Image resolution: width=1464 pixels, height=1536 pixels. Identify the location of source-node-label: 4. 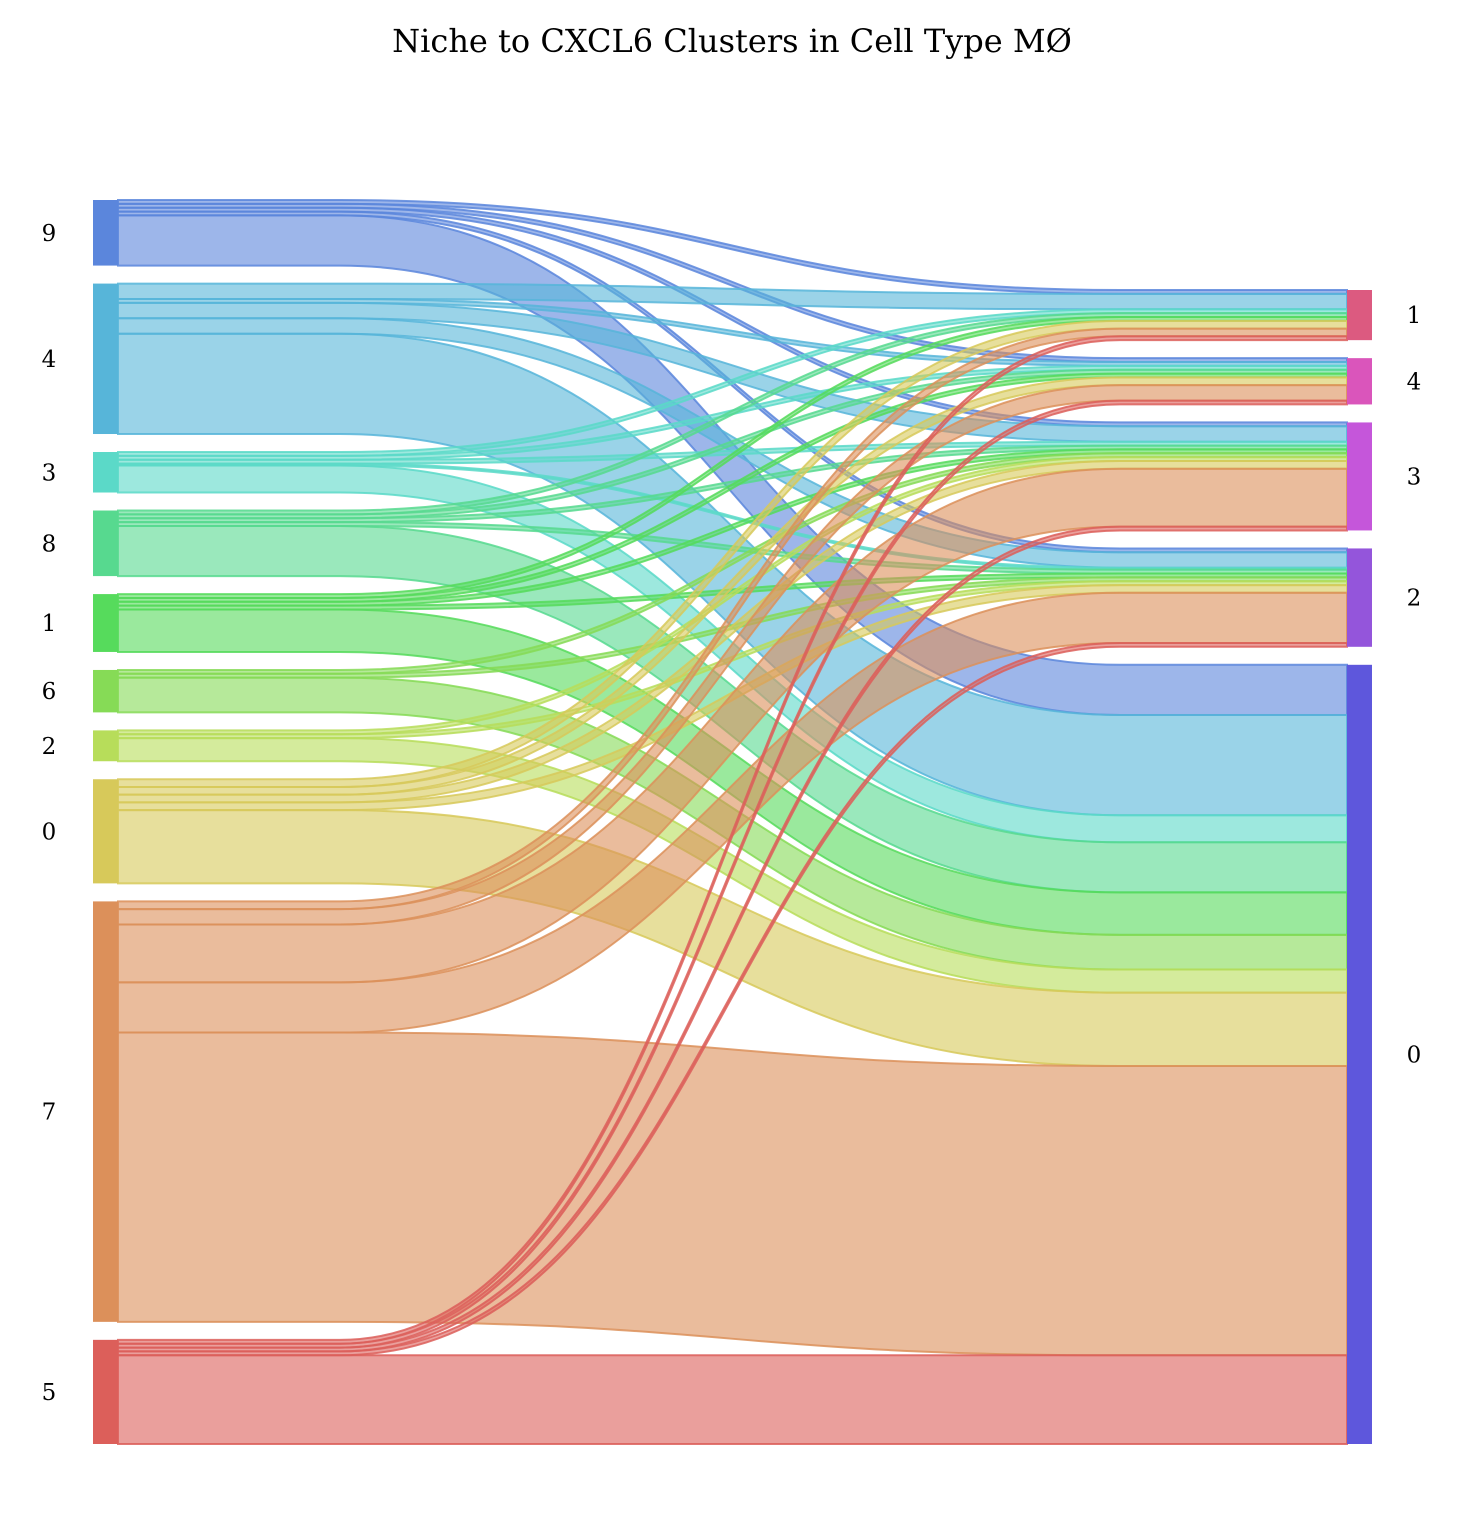
(49, 360).